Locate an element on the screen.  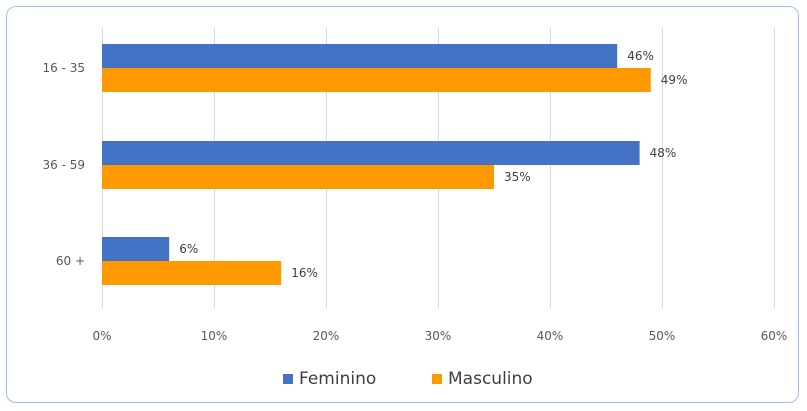
data-label: 16% is located at coordinates (304, 273).